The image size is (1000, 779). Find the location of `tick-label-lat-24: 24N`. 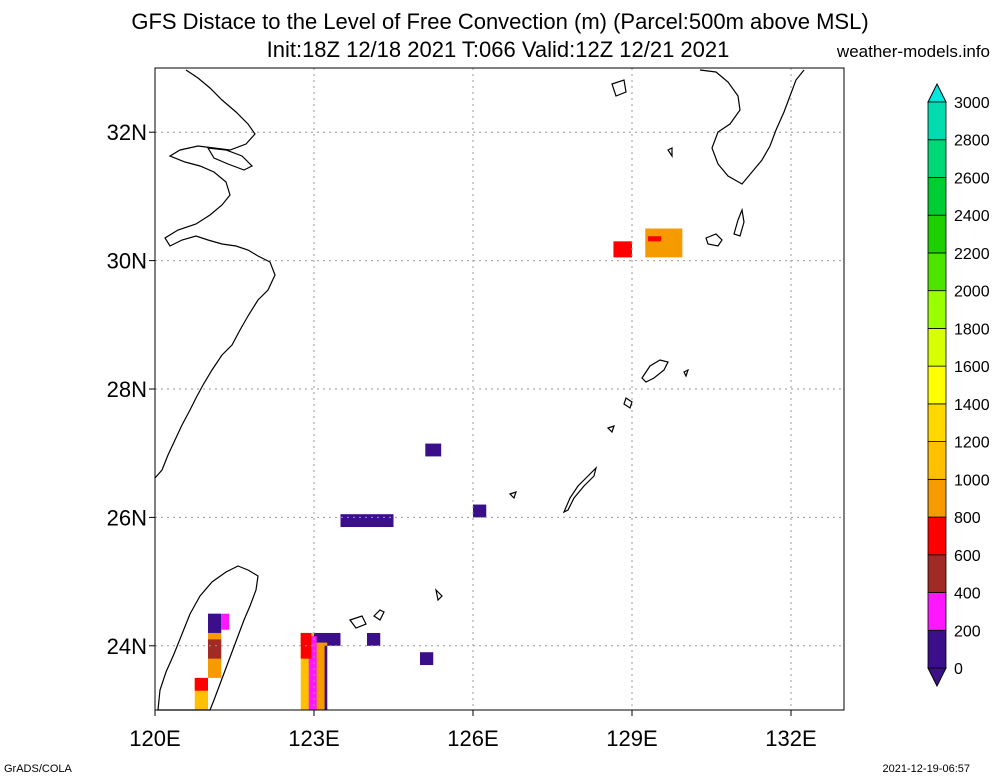

tick-label-lat-24: 24N is located at coordinates (127, 646).